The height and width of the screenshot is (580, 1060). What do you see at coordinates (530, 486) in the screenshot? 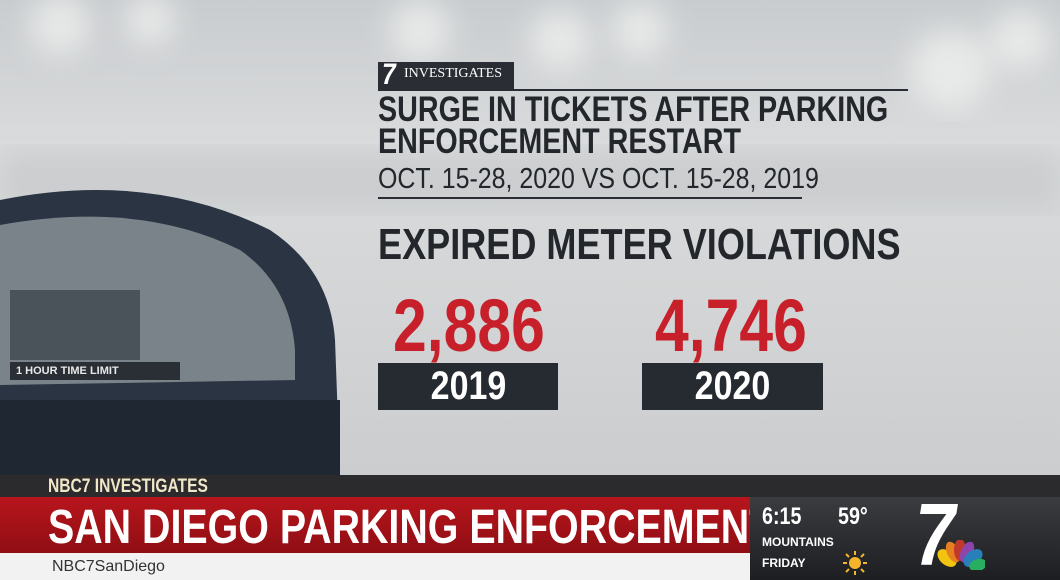
I see `tag-bar` at bounding box center [530, 486].